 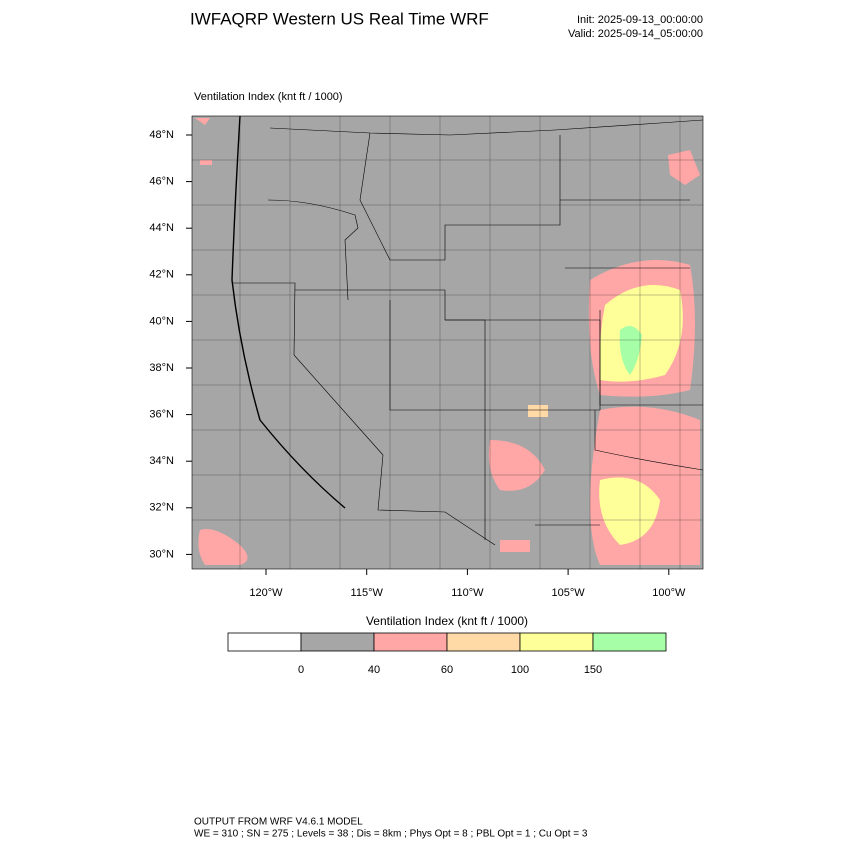 I want to click on title: IWFAQRP Western US Real Time WRF, so click(x=339, y=18).